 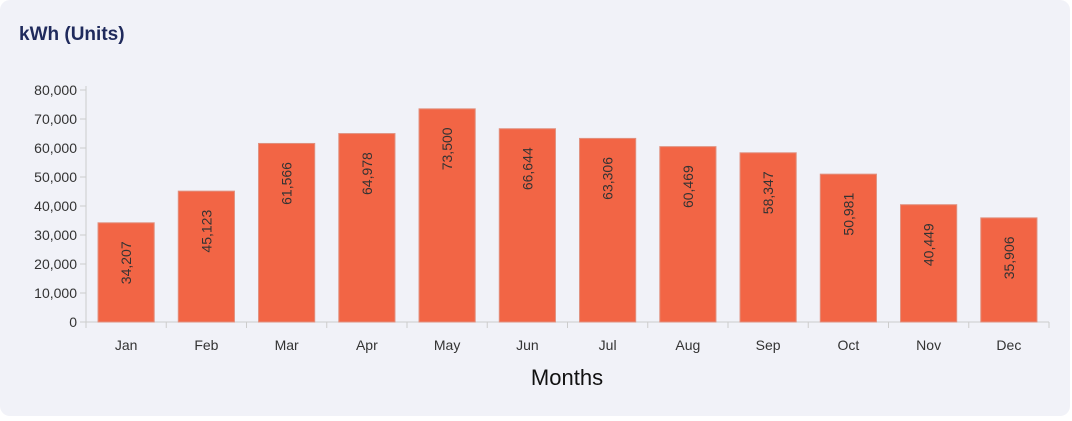 I want to click on data-label-nov: 40,449, so click(x=929, y=244).